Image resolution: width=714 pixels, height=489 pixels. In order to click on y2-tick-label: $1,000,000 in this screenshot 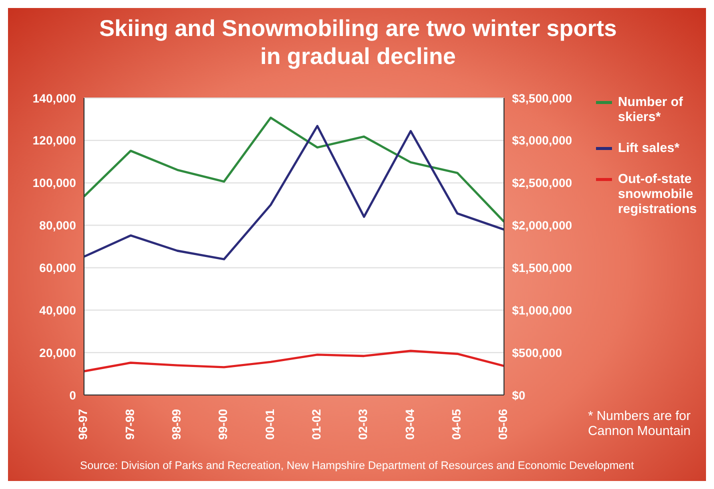, I will do `click(542, 310)`.